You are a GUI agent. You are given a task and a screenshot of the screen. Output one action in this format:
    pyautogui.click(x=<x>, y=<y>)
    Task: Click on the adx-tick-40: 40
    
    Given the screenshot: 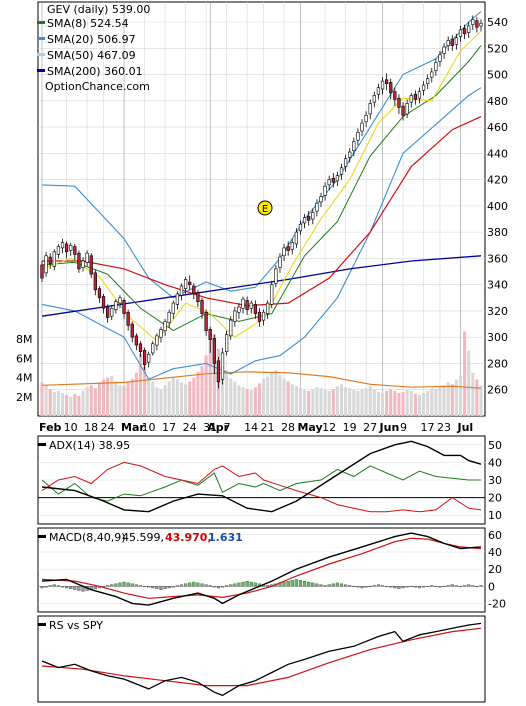 What is the action you would take?
    pyautogui.click(x=495, y=462)
    